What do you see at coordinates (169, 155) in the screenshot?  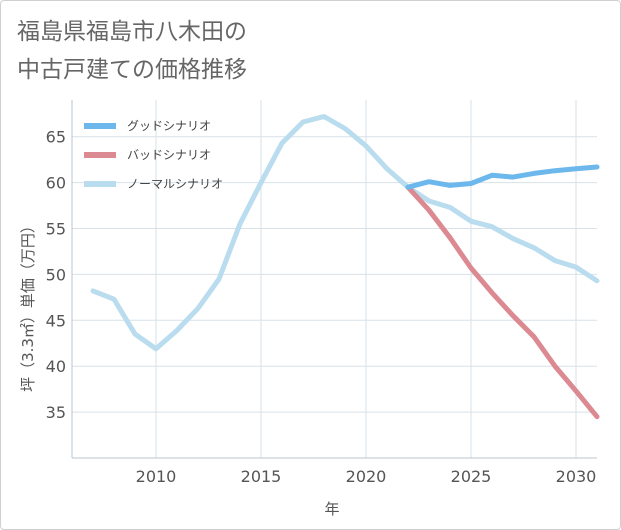 I see `legend-label: バッドシナリオ` at bounding box center [169, 155].